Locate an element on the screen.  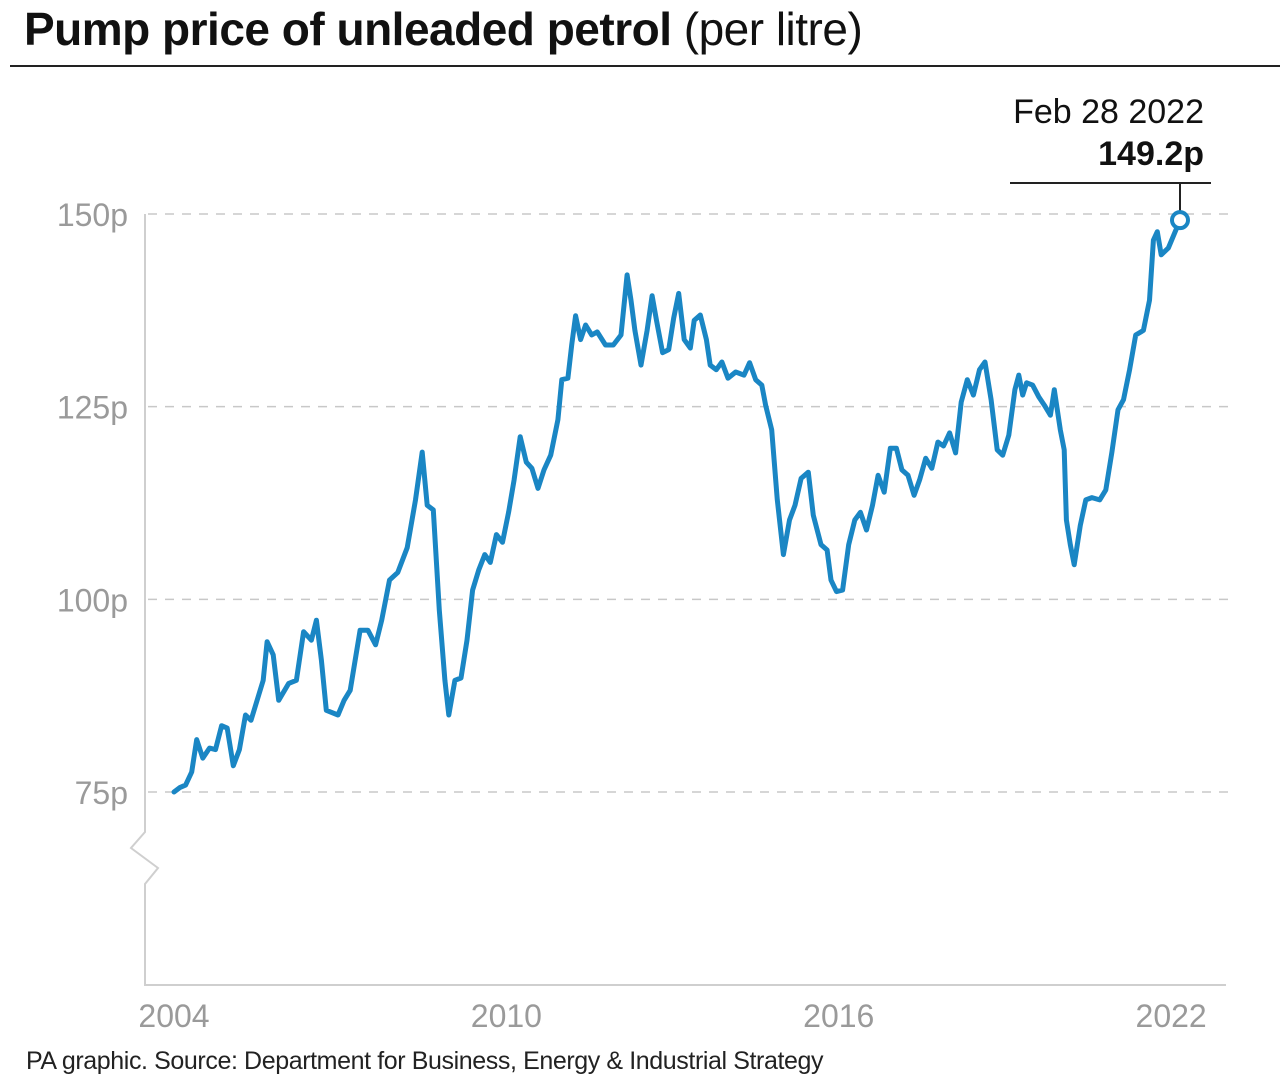
y-tick-label: 150p is located at coordinates (92, 215).